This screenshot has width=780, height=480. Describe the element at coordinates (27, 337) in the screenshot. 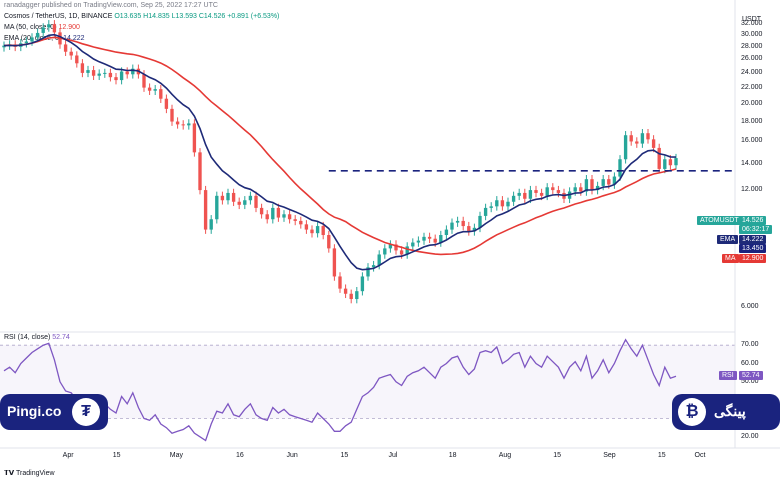

I see `rsi-label: RSI (14, close)` at that location.